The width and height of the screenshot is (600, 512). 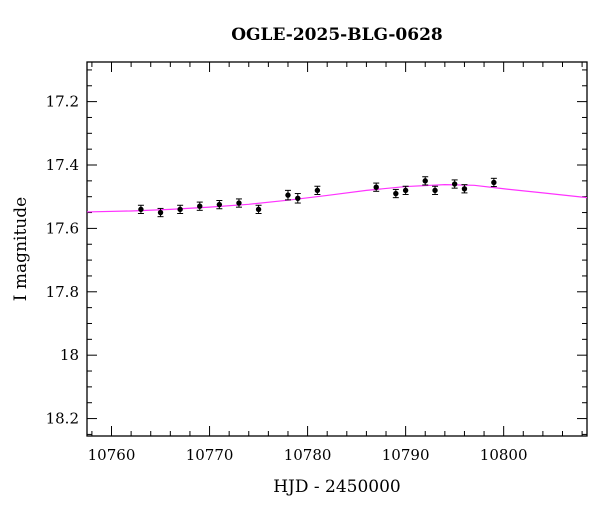 What do you see at coordinates (337, 35) in the screenshot?
I see `chart-title: OGLE-2025-BLG-0628` at bounding box center [337, 35].